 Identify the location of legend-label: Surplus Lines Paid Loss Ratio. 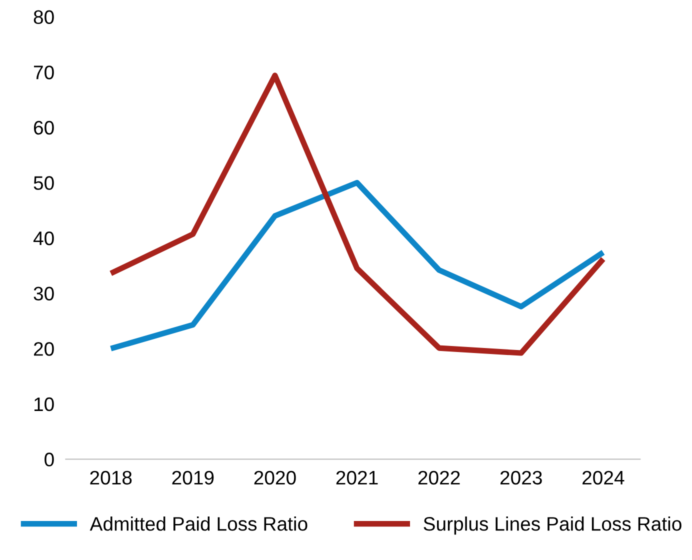
(553, 525).